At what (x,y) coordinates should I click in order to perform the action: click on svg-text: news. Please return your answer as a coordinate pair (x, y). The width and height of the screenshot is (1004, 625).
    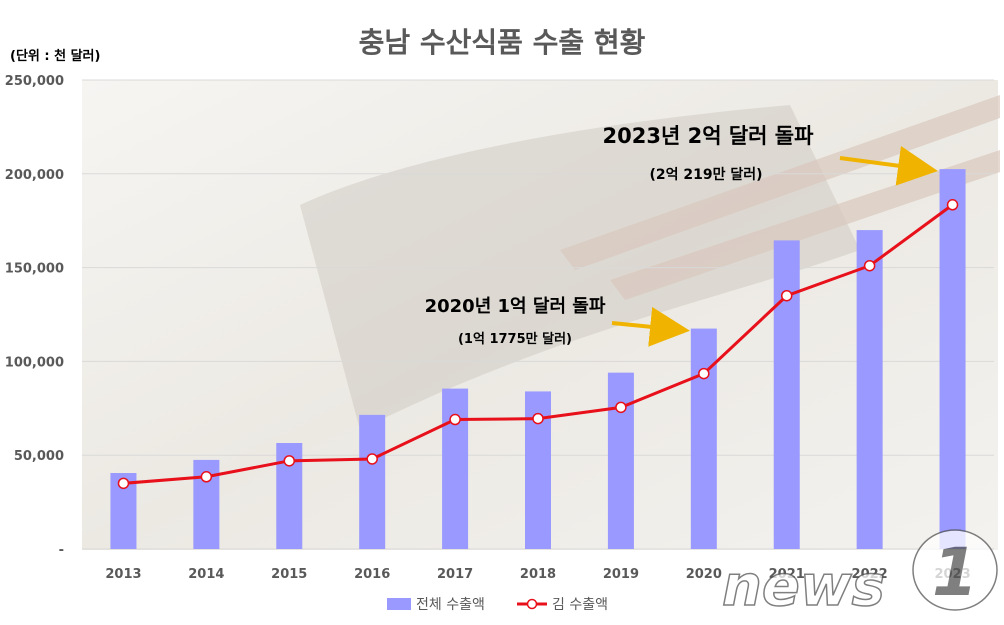
    Looking at the image, I should click on (803, 586).